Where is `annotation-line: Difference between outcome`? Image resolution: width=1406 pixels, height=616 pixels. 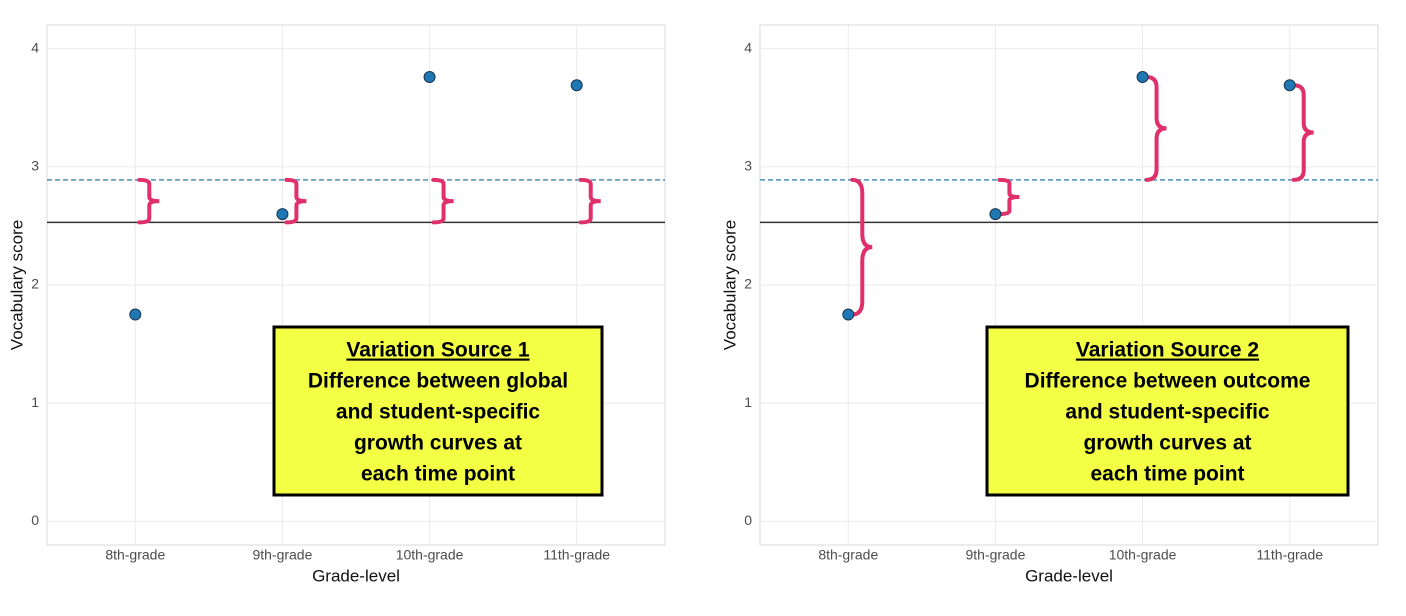 annotation-line: Difference between outcome is located at coordinates (1168, 381).